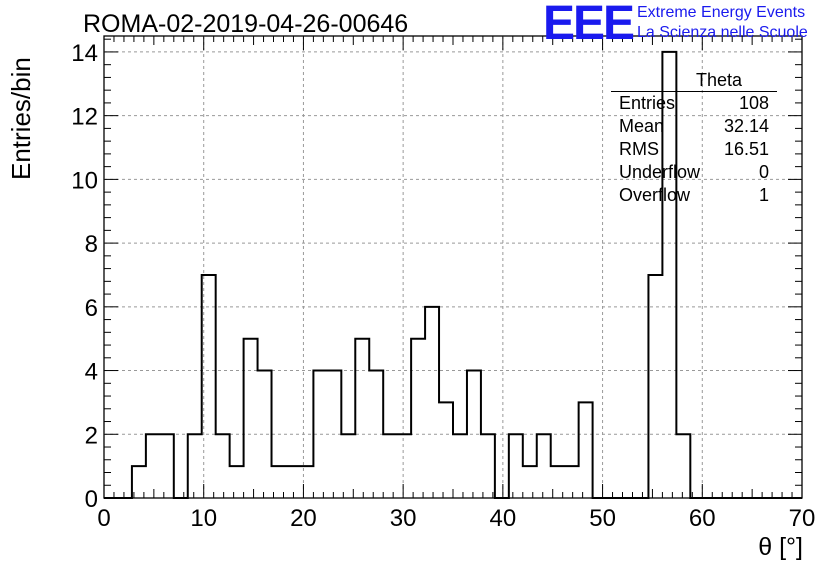  What do you see at coordinates (694, 195) in the screenshot?
I see `stats-row-overflow: Overflow 1` at bounding box center [694, 195].